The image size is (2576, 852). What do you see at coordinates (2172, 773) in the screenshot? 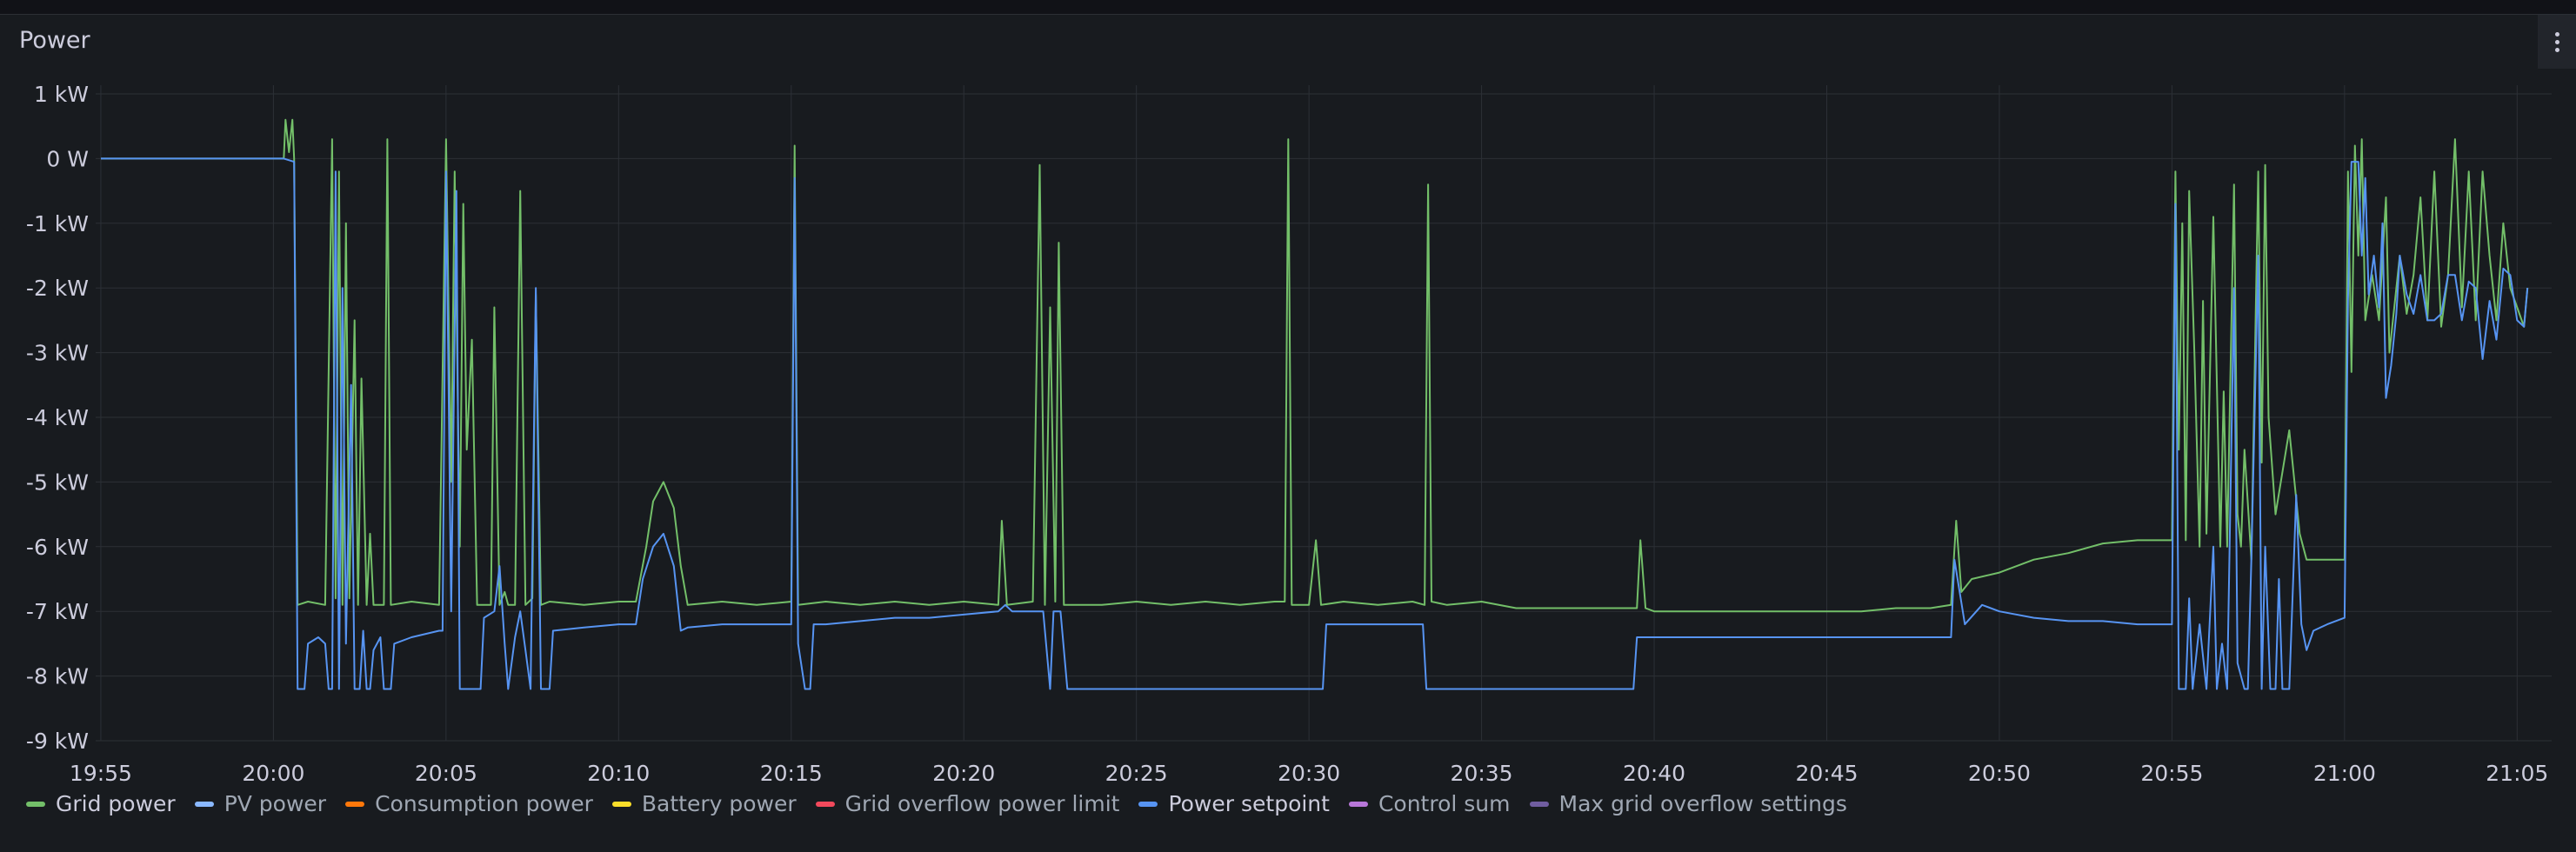
I see `x-tick-label: 20:55` at bounding box center [2172, 773].